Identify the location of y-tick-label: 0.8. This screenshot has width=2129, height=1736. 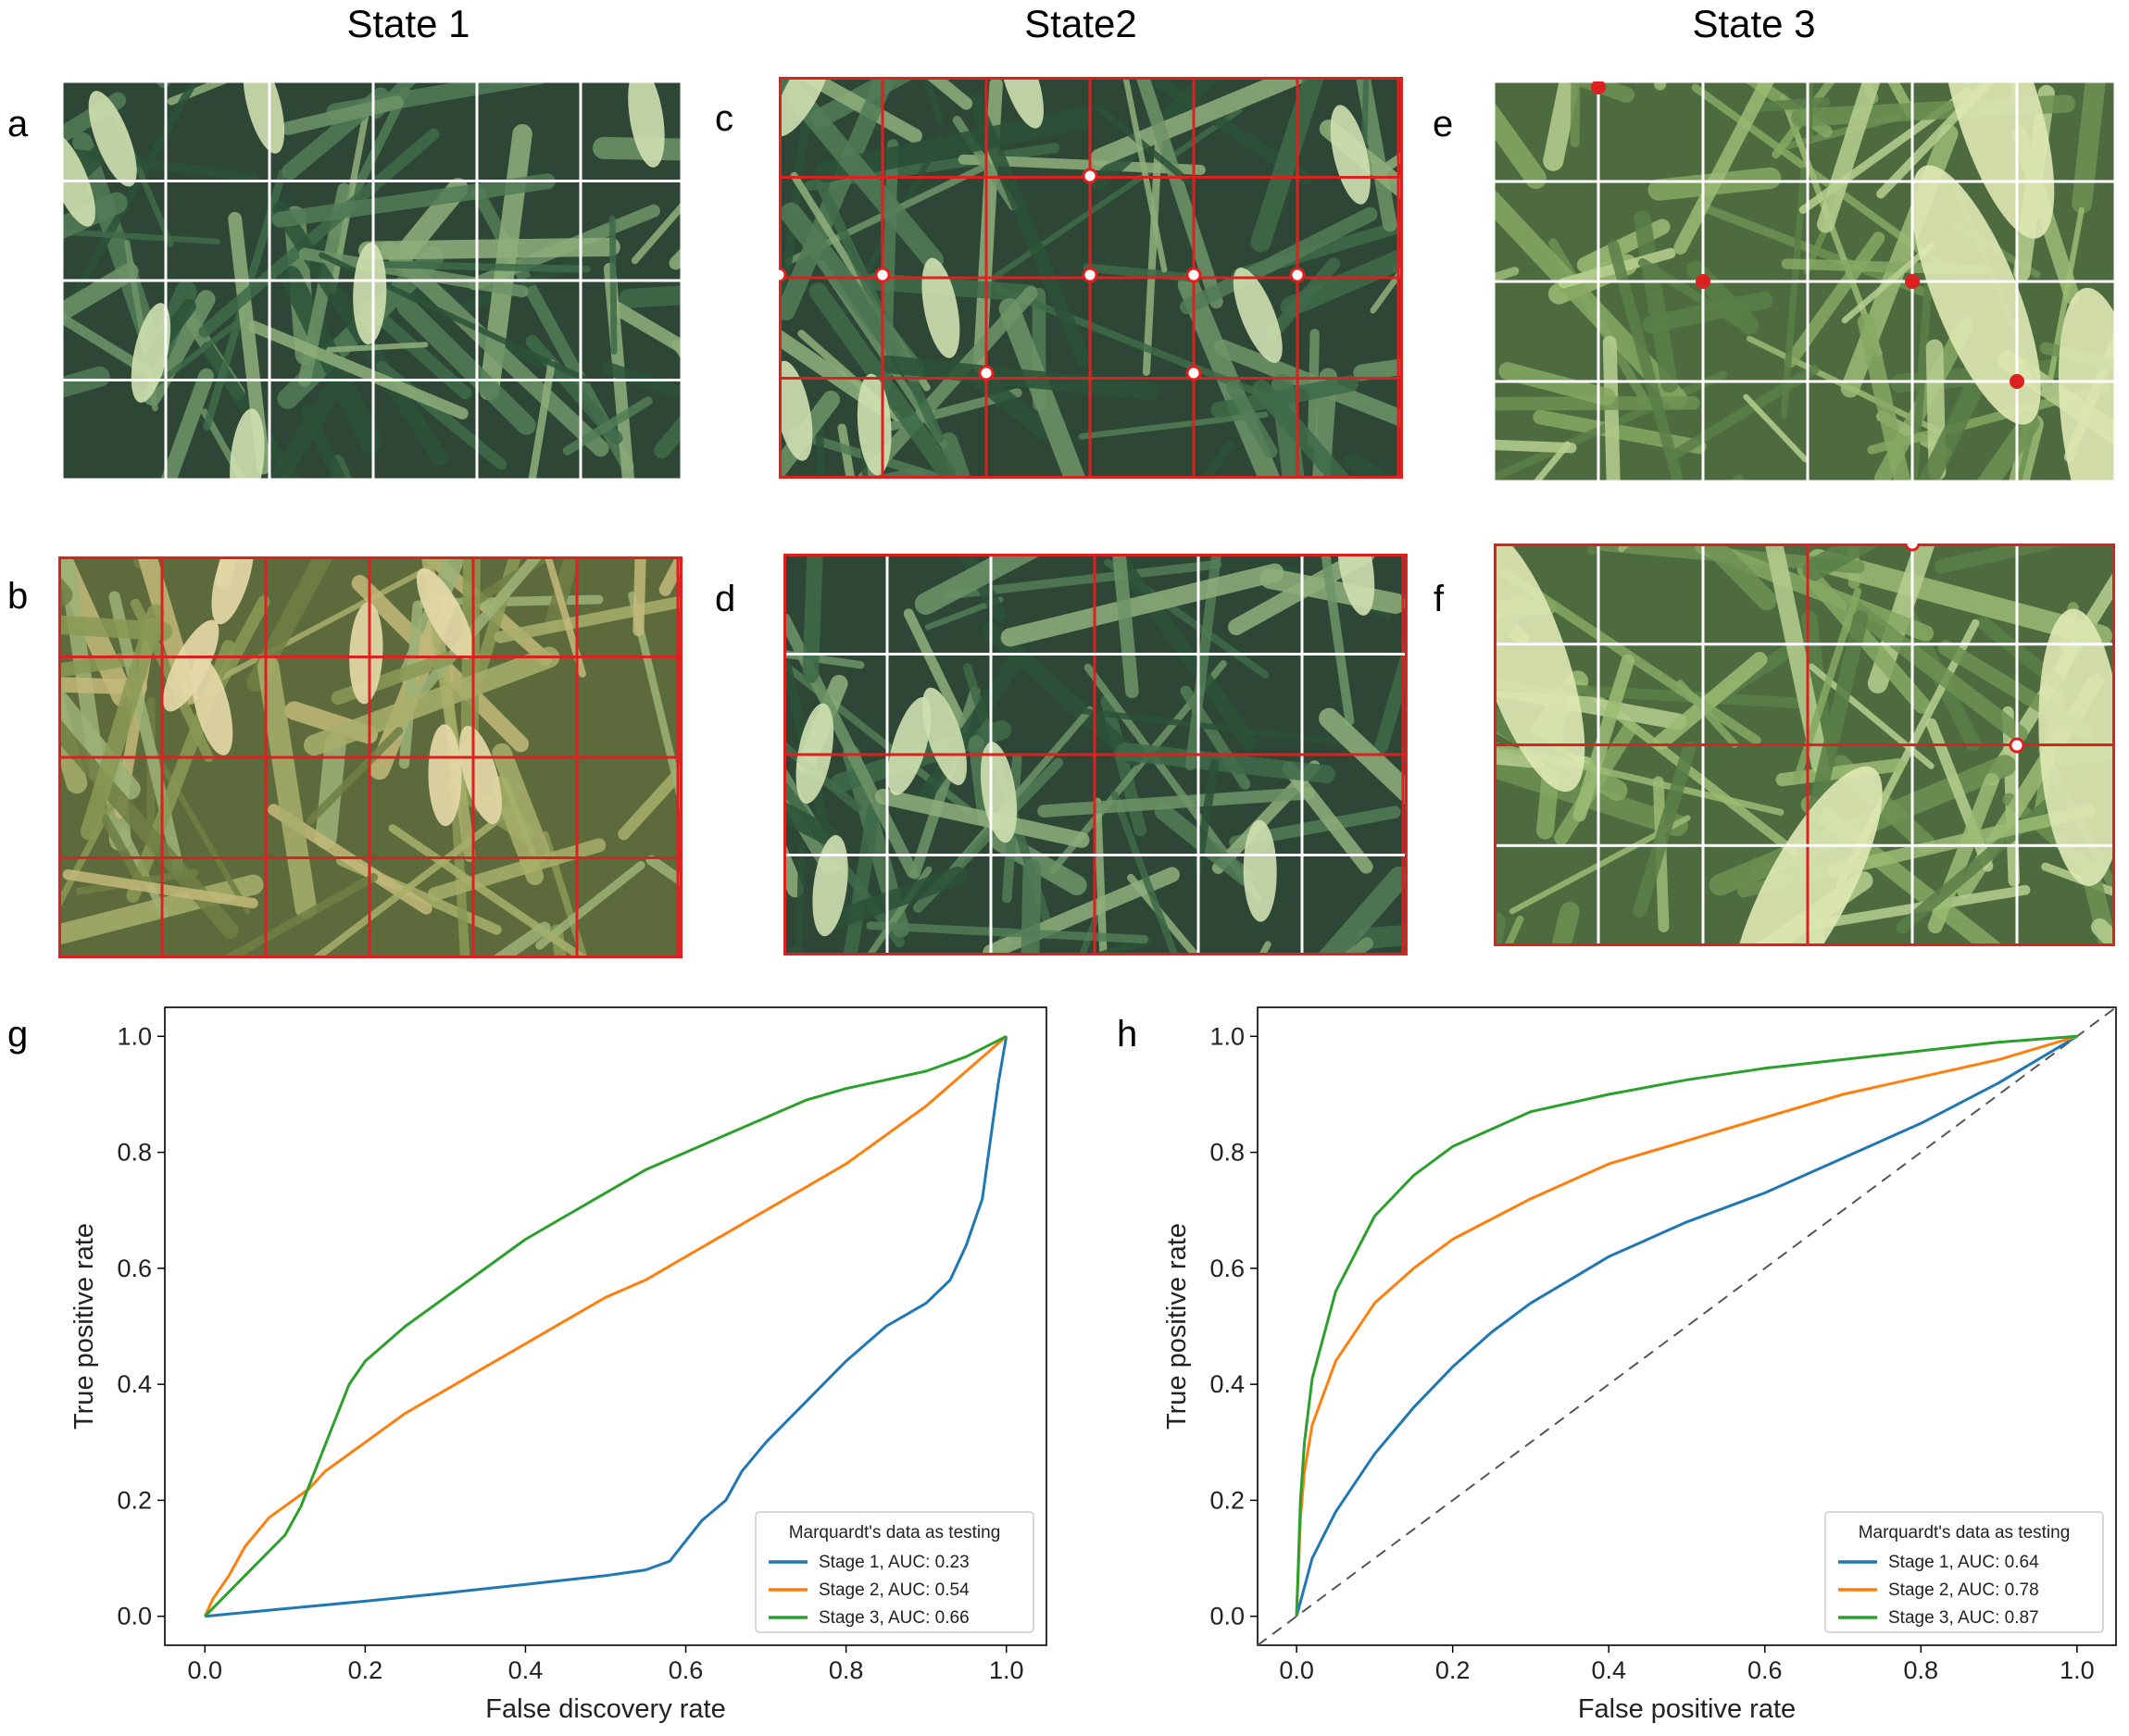
(1227, 1153).